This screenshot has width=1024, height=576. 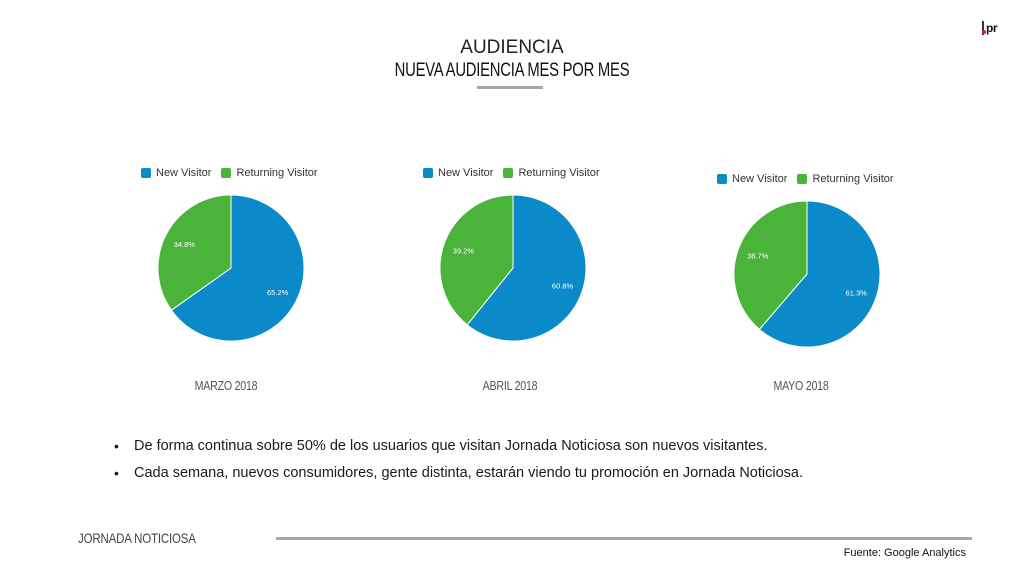 I want to click on pie-svg: 60.8% 39.2%, so click(x=513, y=268).